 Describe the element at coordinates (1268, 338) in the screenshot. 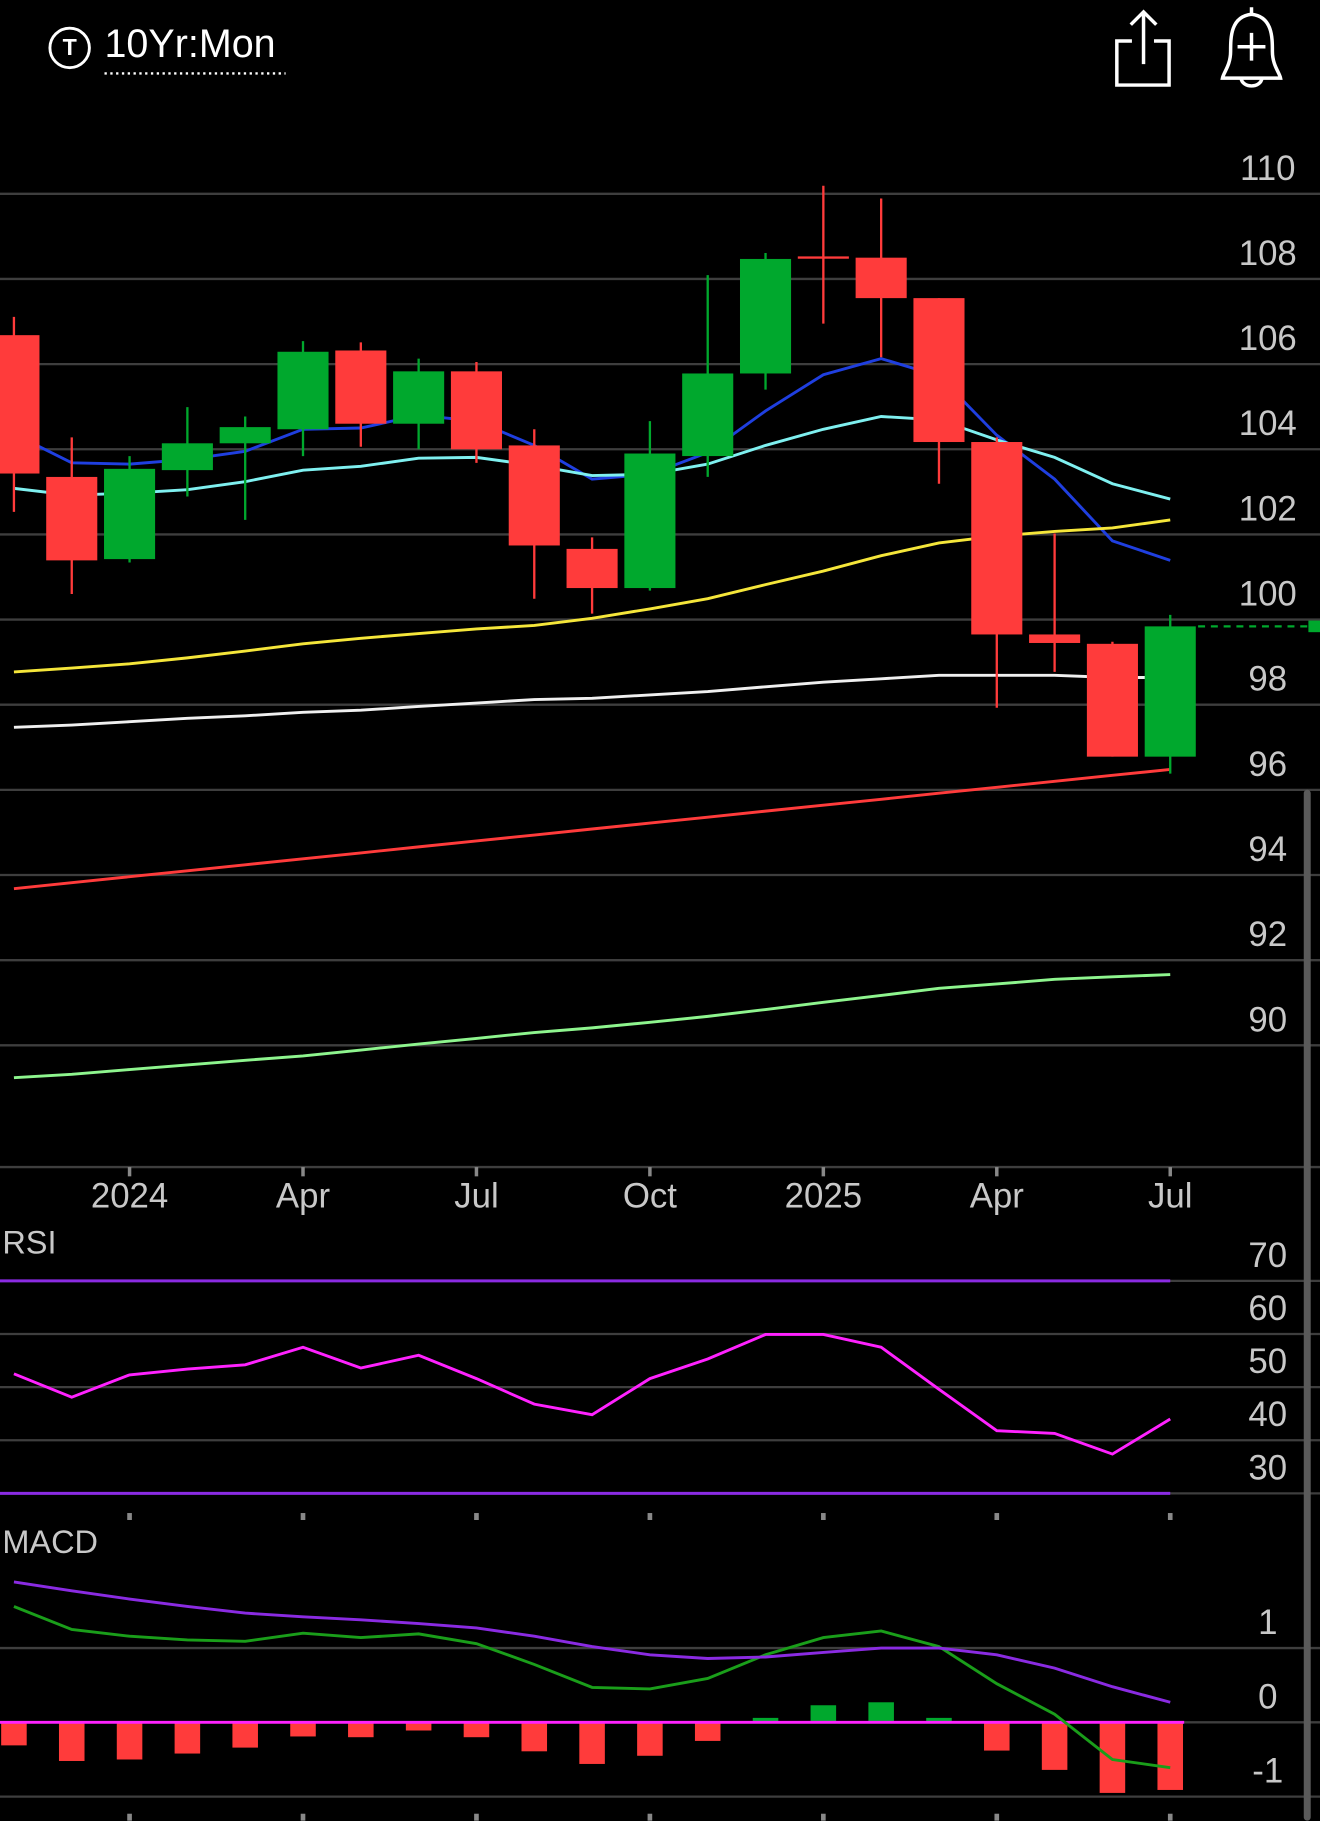

I see `y-tick-label: 106` at that location.